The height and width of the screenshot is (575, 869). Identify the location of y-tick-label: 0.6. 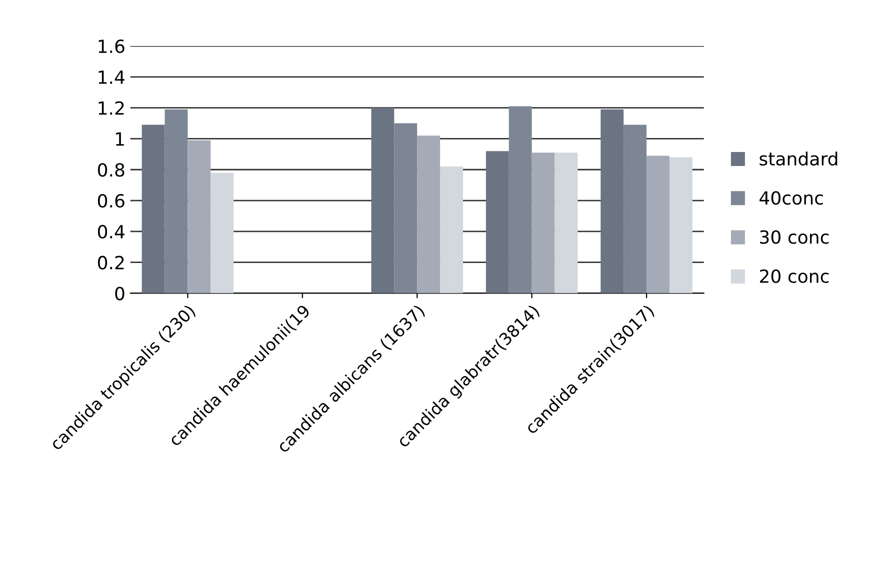
(111, 201).